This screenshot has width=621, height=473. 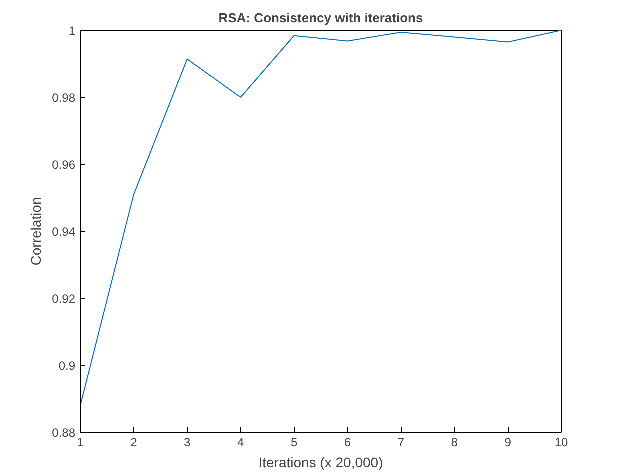 I want to click on x-tick-label: 2, so click(x=134, y=443).